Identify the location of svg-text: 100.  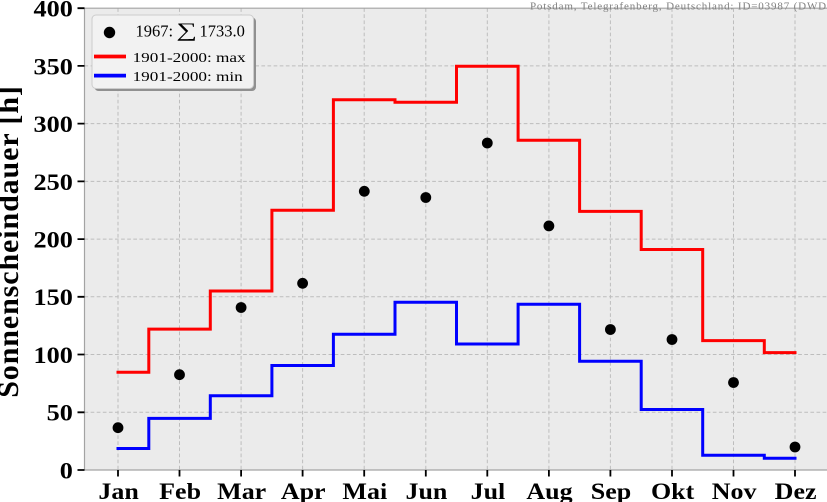
(52, 355).